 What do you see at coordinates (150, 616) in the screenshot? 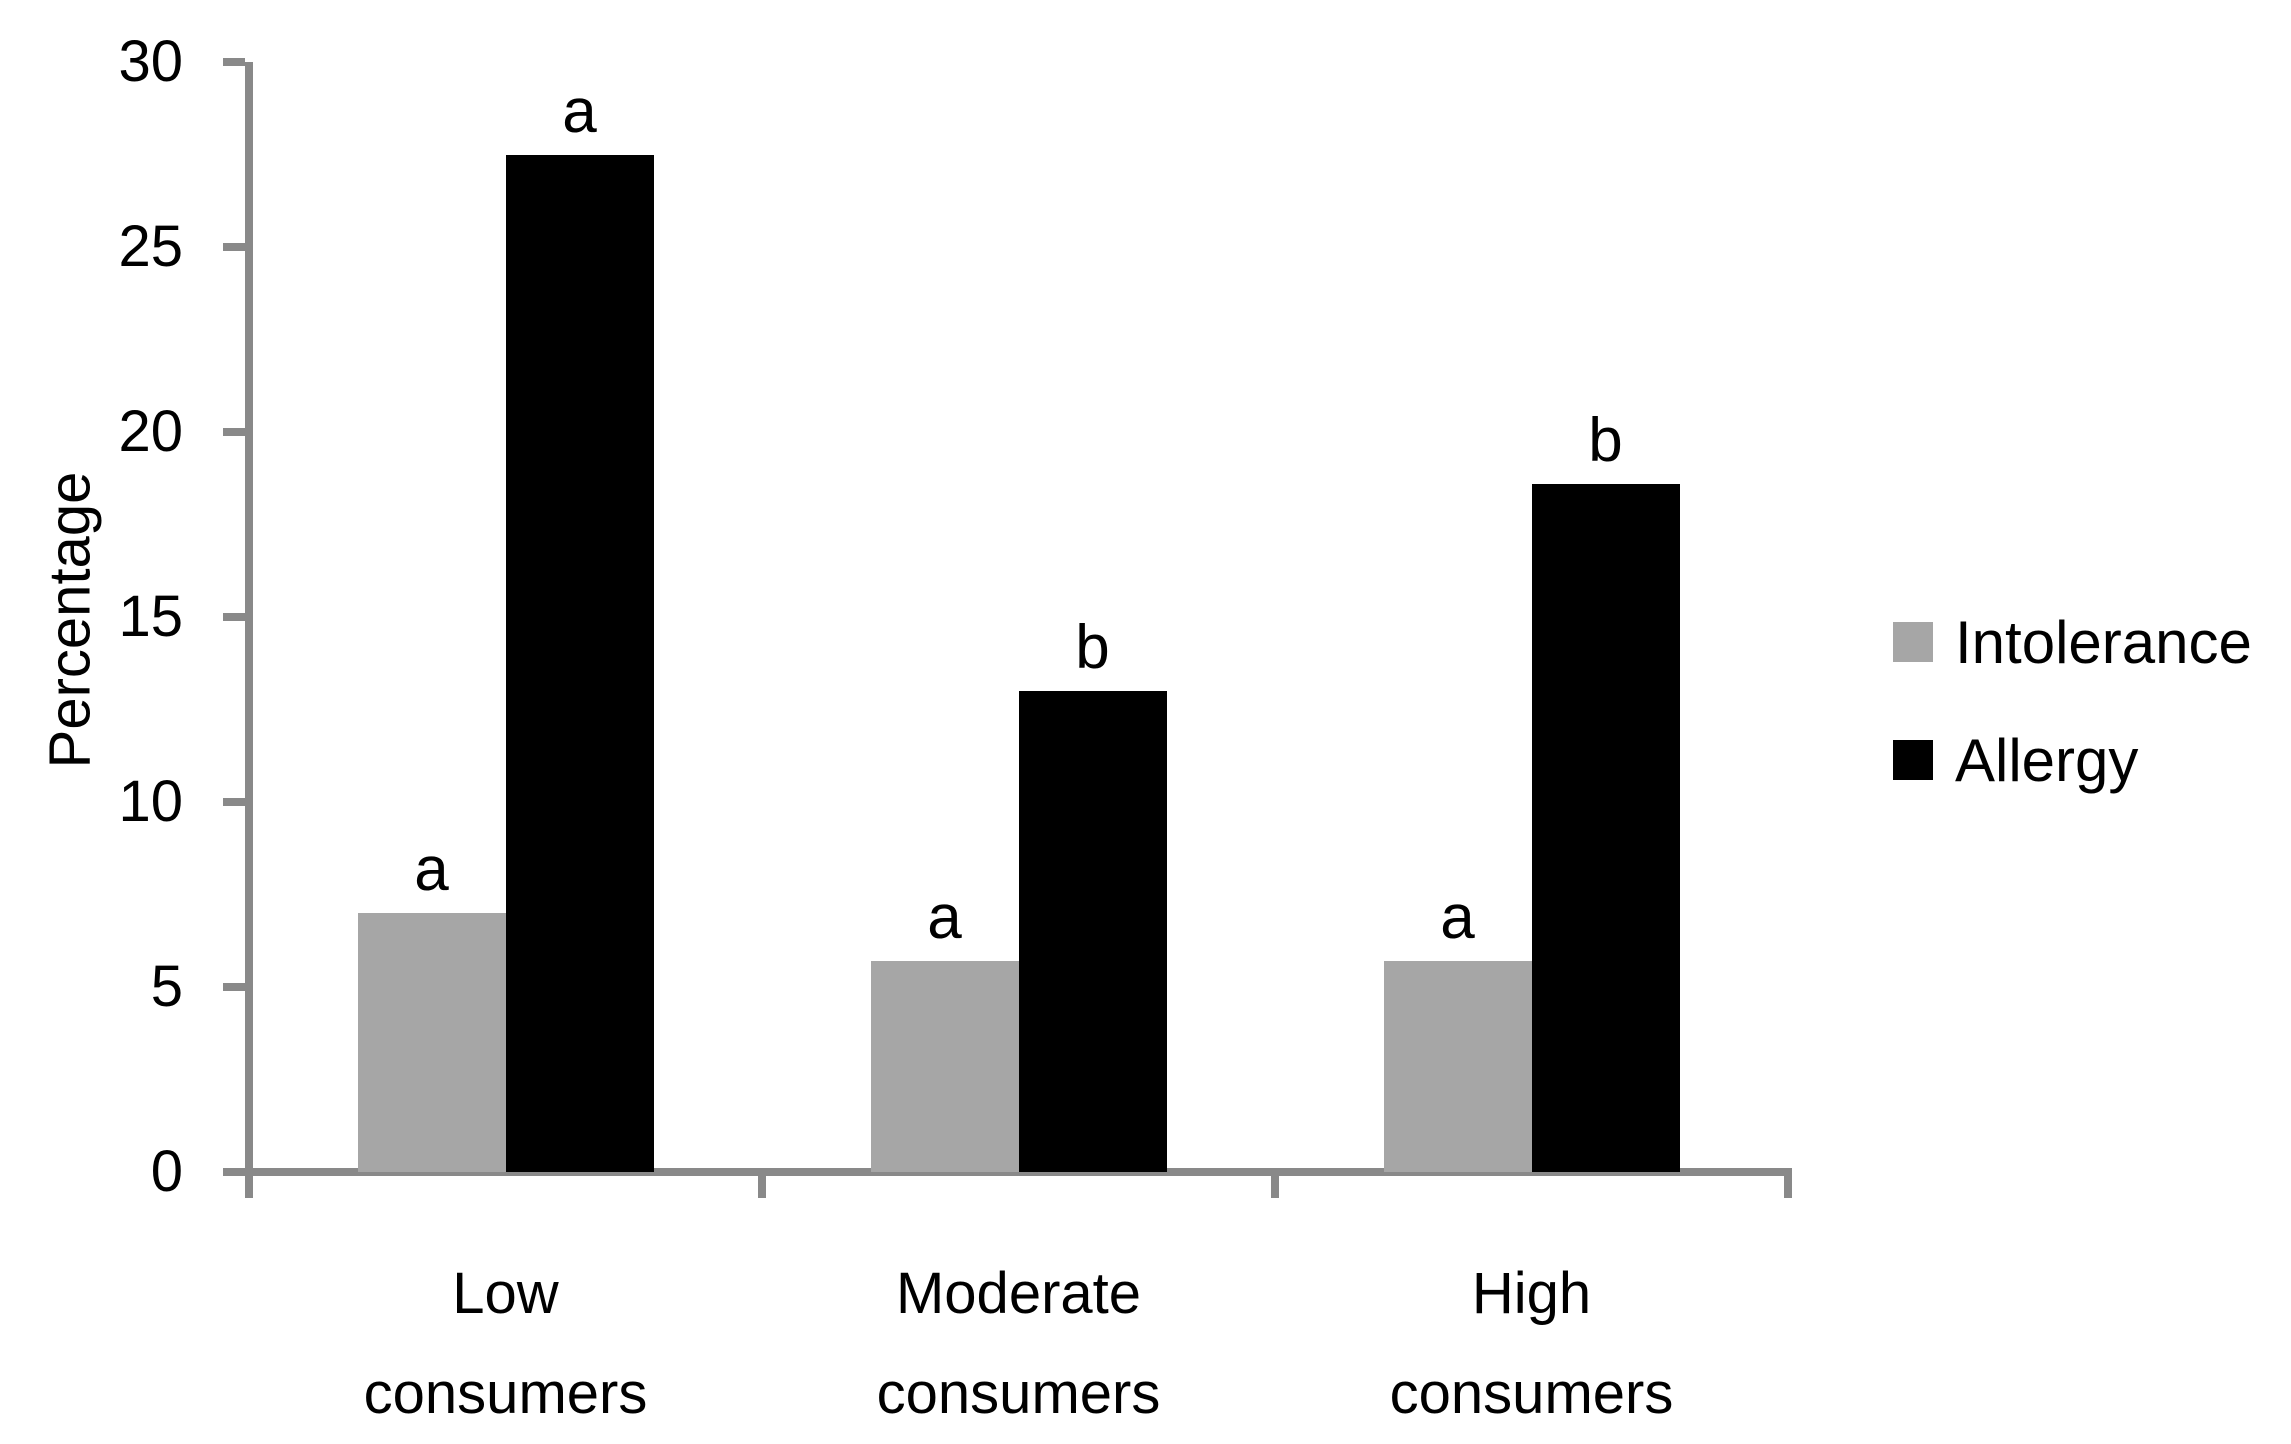
I see `y-tick-label: 15` at bounding box center [150, 616].